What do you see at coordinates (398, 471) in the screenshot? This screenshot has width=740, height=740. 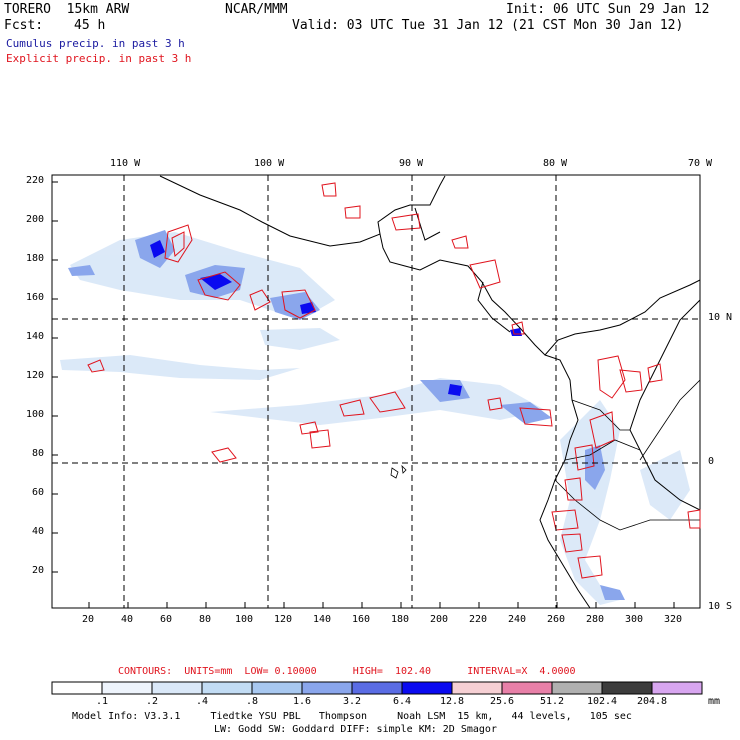 I see `galapagos` at bounding box center [398, 471].